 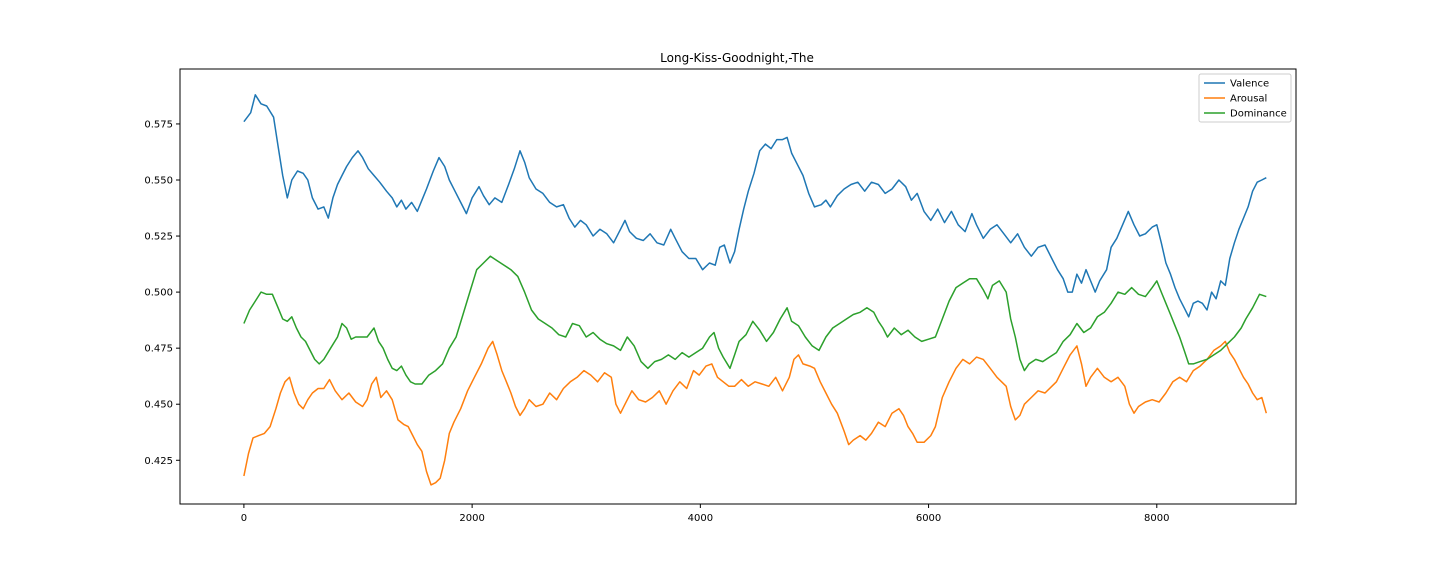 What do you see at coordinates (1258, 114) in the screenshot?
I see `legend-label-dominance: Dominance` at bounding box center [1258, 114].